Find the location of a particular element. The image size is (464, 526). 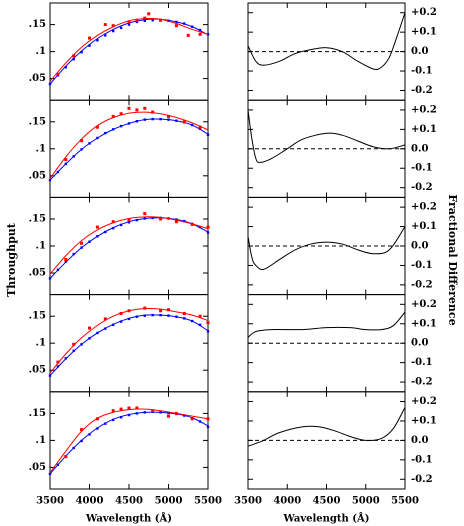

panel: -0.2 -0.1 0.0 +0.1 +0.2 Fractional Difference is located at coordinates (353, 260).